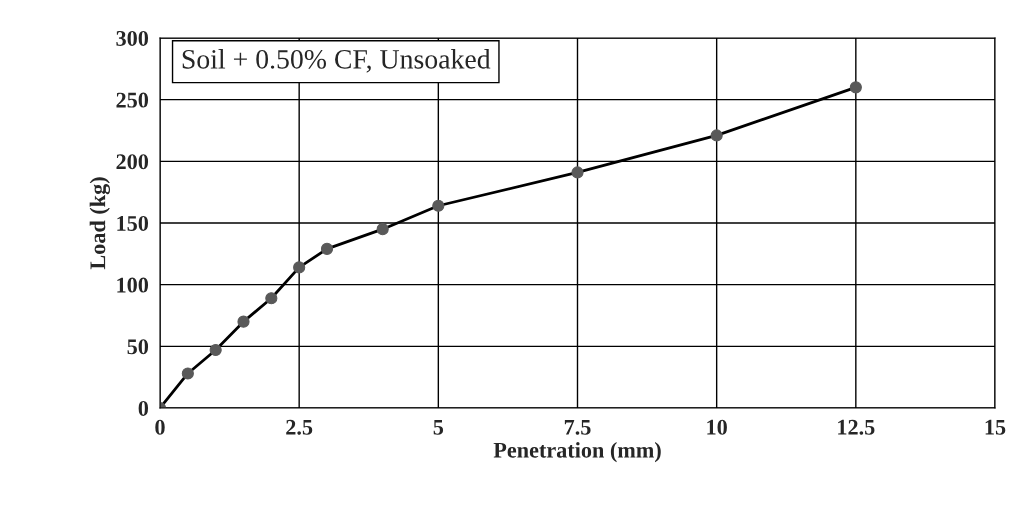 The height and width of the screenshot is (509, 1034). I want to click on y-tick-label: 0, so click(143, 408).